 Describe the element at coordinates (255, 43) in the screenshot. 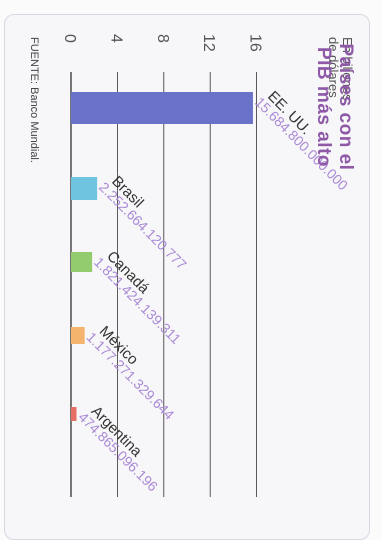

I see `tick-label: 16` at that location.